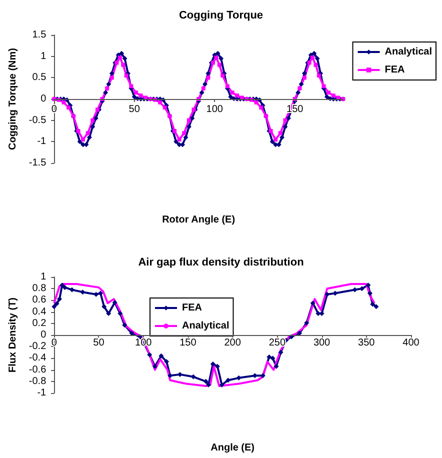 This screenshot has height=458, width=442. What do you see at coordinates (39, 323) in the screenshot?
I see `y-tick-label: 0.2` at bounding box center [39, 323].